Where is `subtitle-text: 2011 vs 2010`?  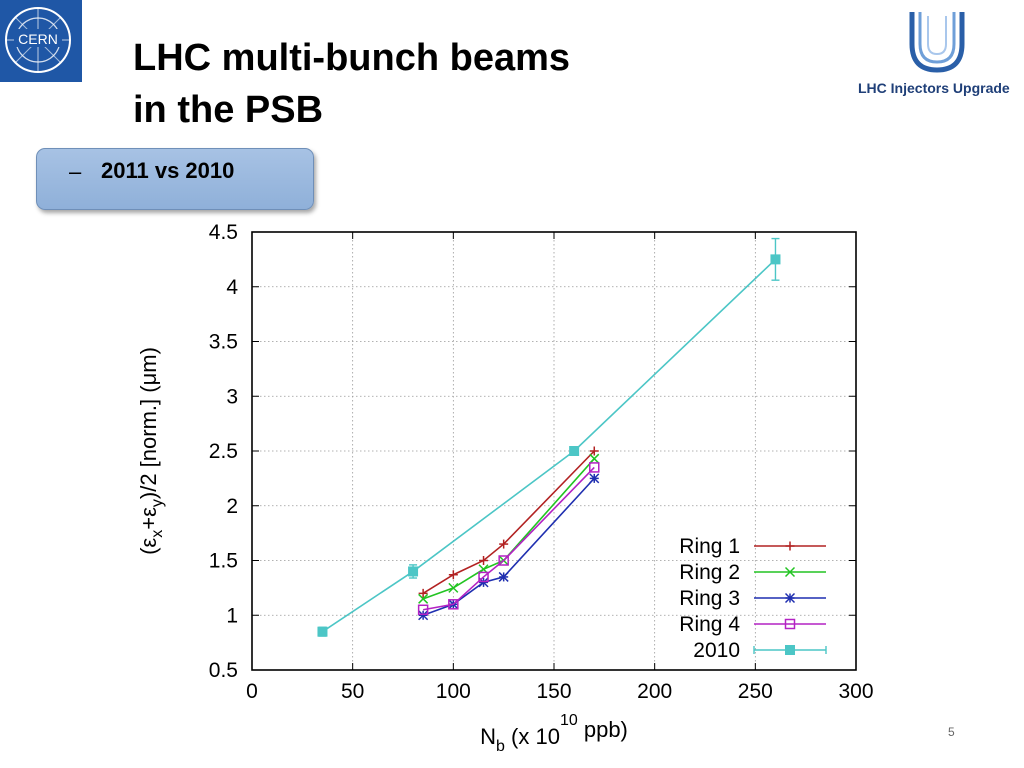 subtitle-text: 2011 vs 2010 is located at coordinates (168, 170).